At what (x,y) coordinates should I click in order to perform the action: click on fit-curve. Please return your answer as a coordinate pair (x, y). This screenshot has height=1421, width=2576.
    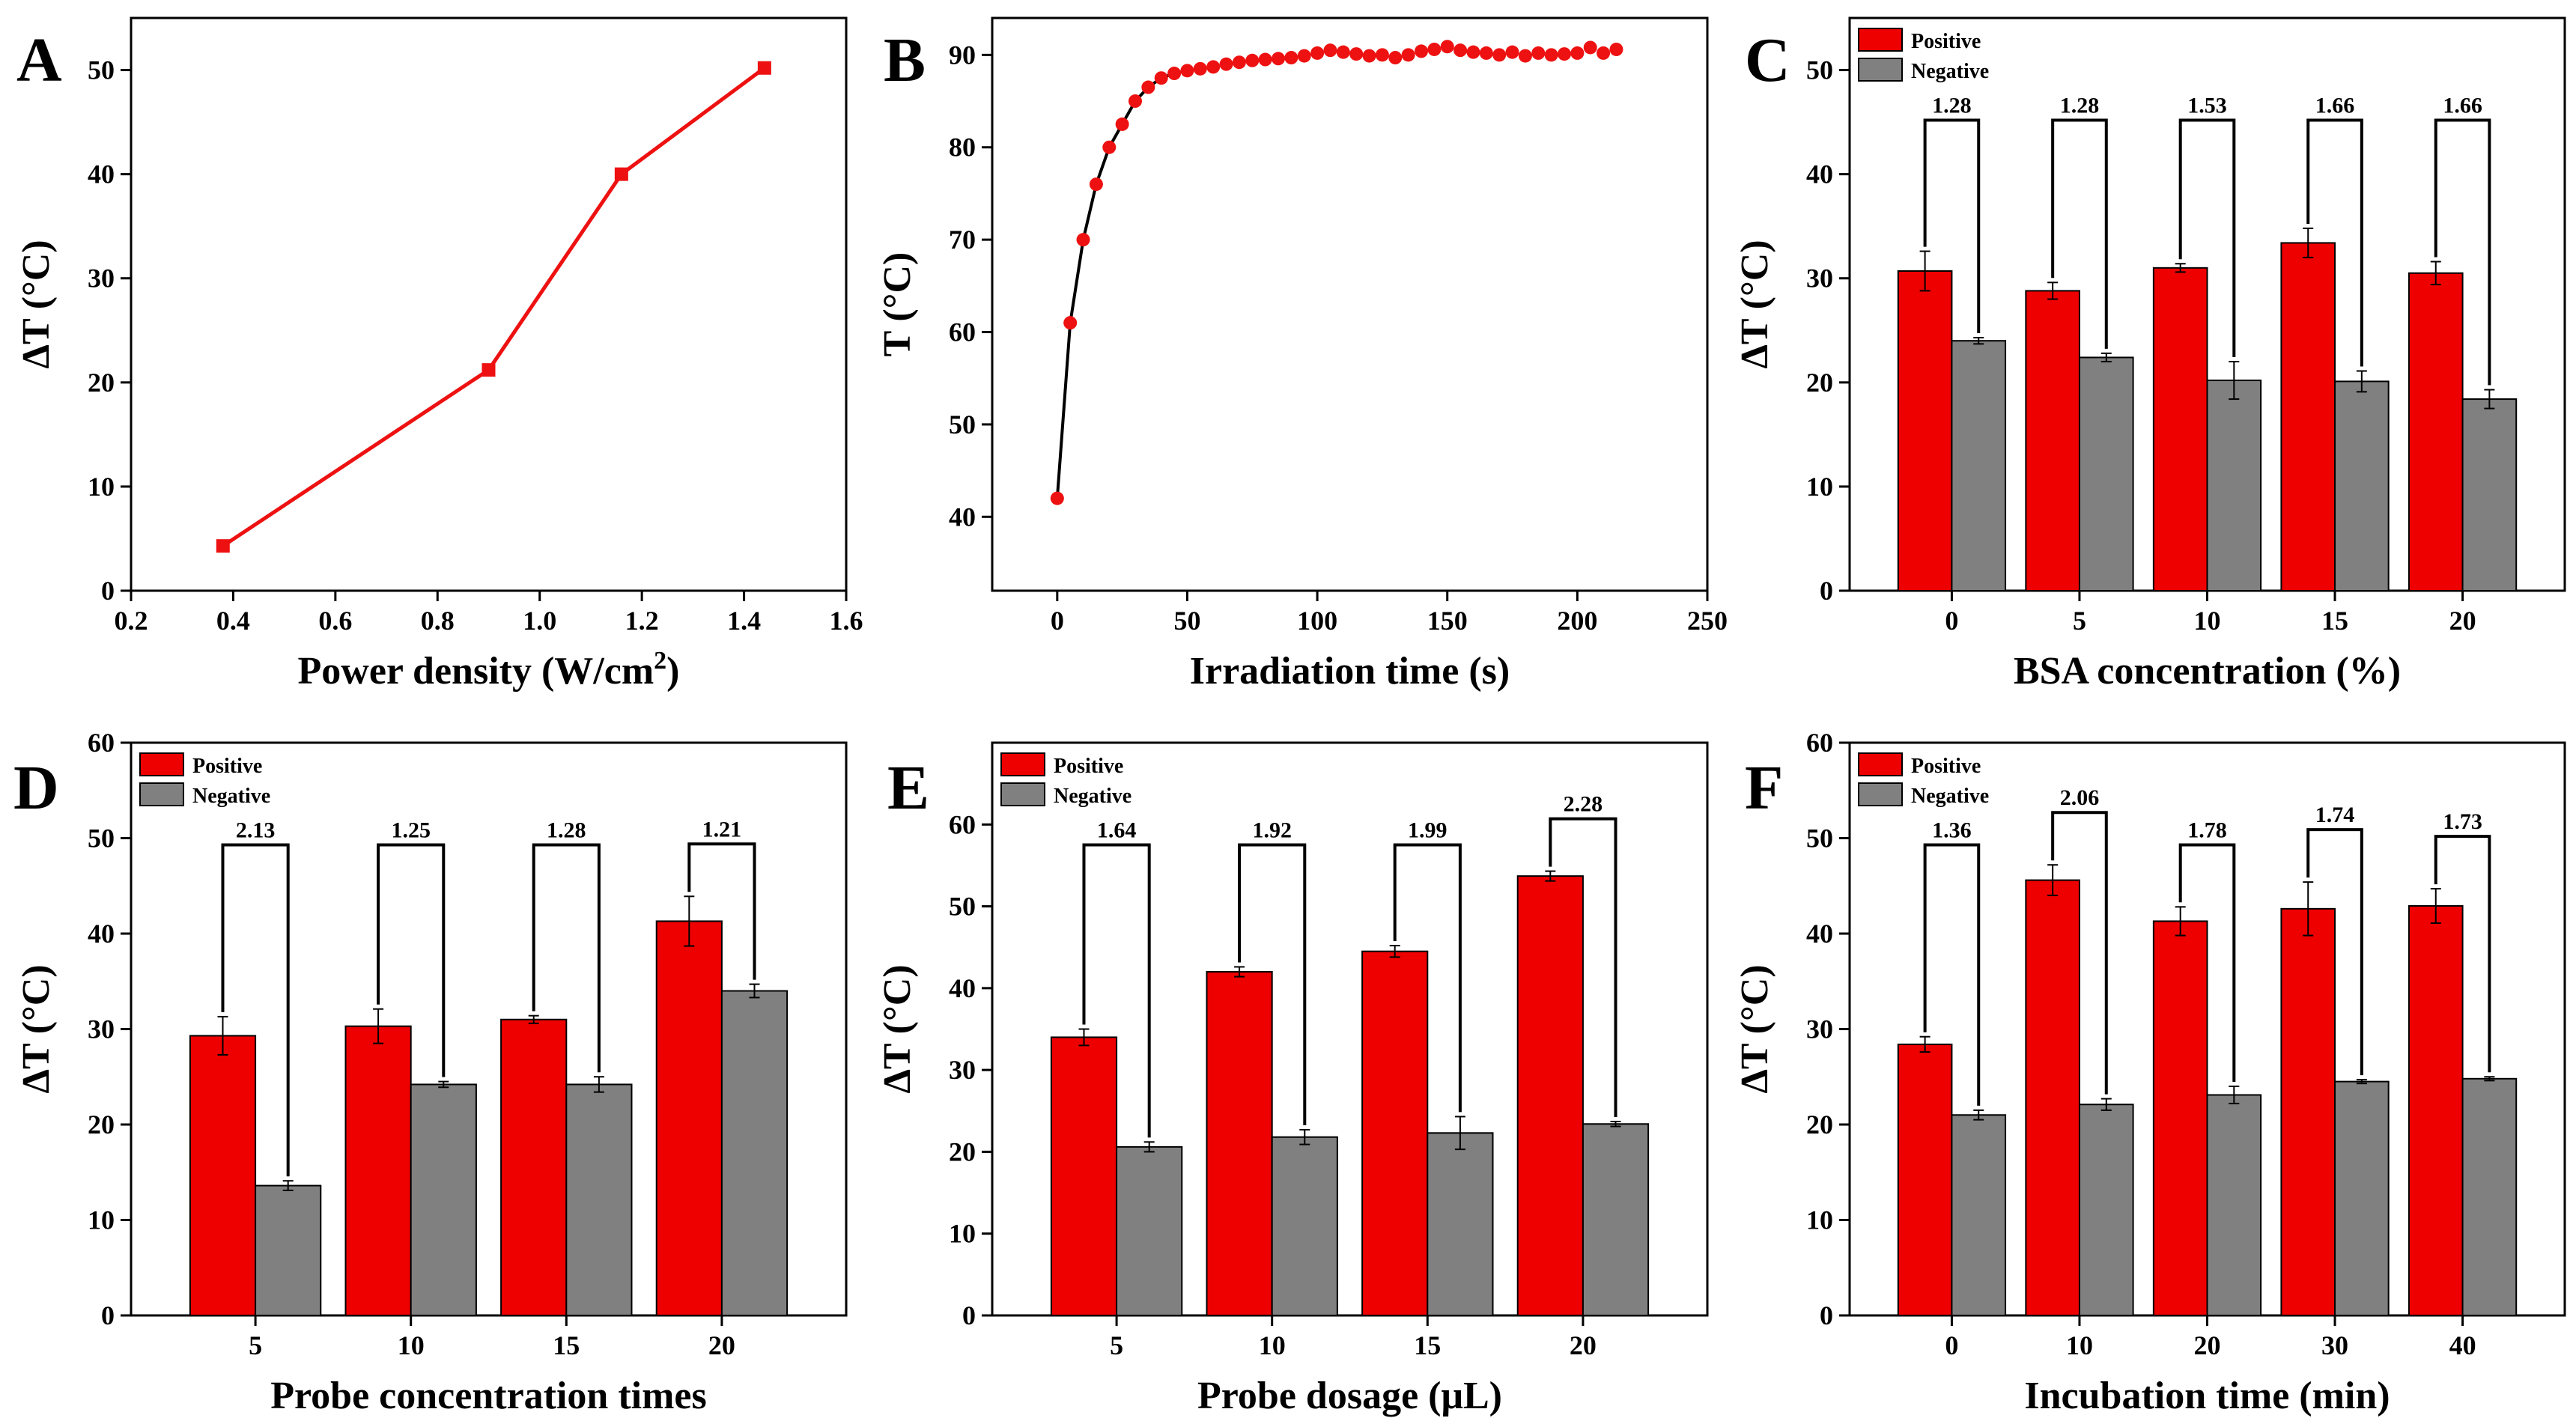
    Looking at the image, I should click on (1121, 284).